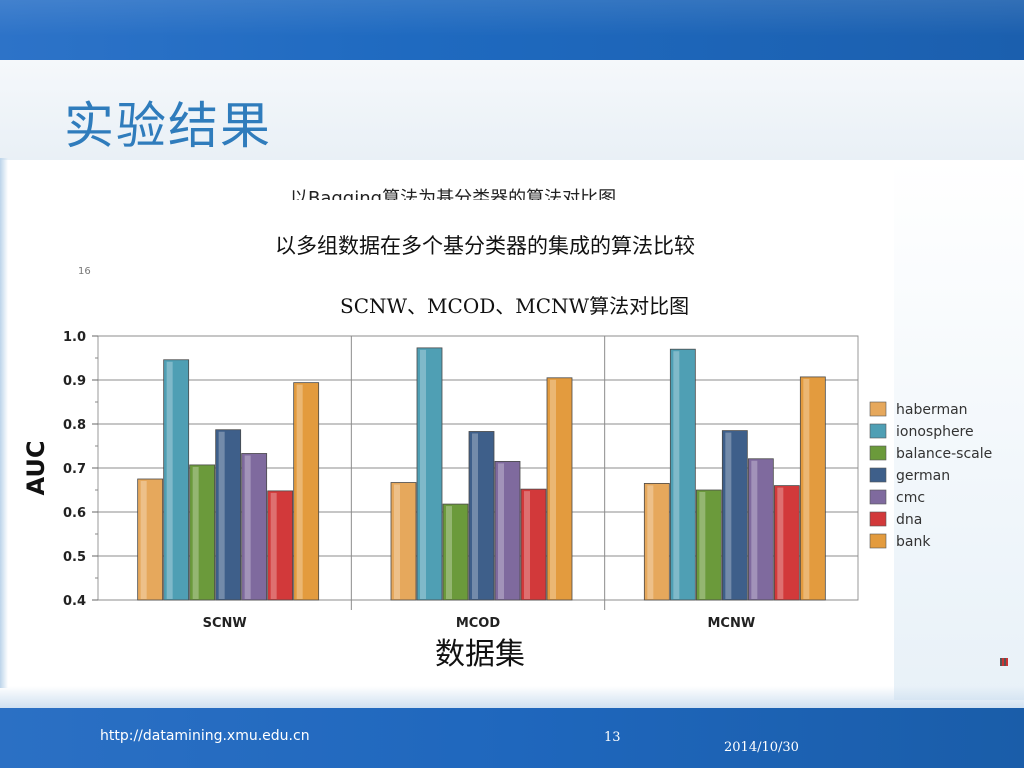 This screenshot has width=1024, height=768. Describe the element at coordinates (612, 737) in the screenshot. I see `page-number: 13` at that location.